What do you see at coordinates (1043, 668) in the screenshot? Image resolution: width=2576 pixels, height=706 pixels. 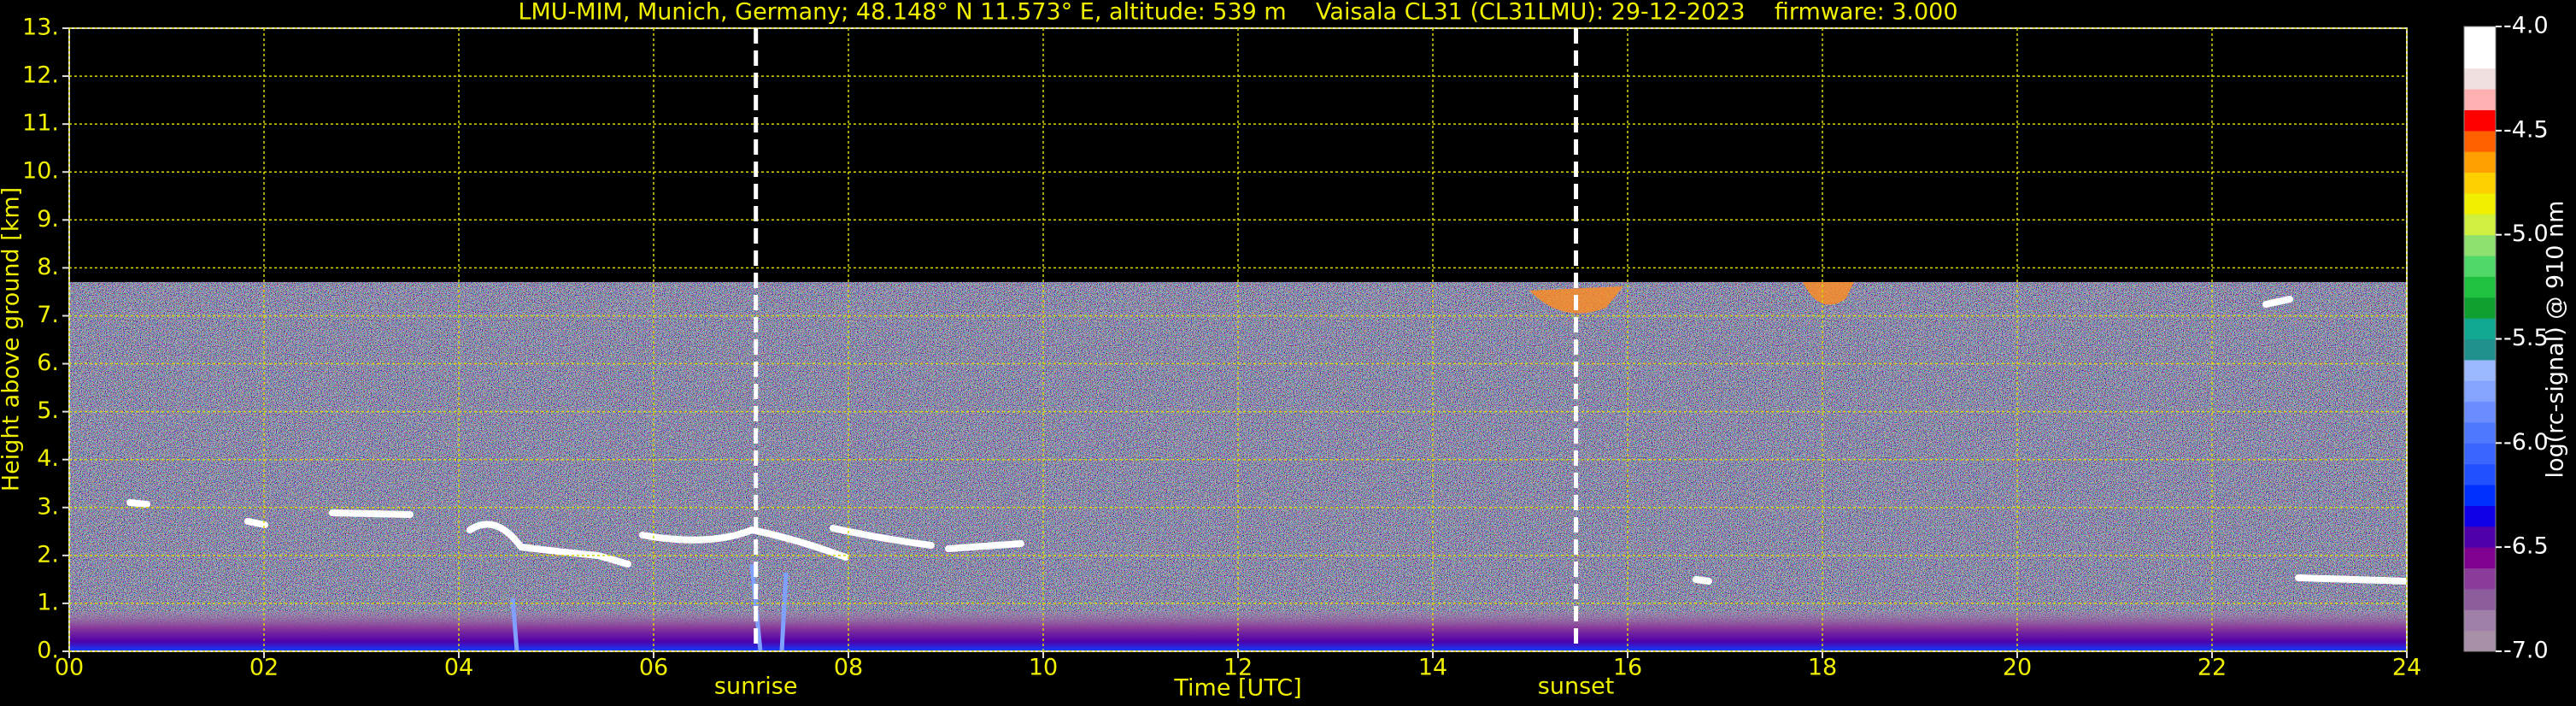 I see `x-tick-label: 10` at bounding box center [1043, 668].